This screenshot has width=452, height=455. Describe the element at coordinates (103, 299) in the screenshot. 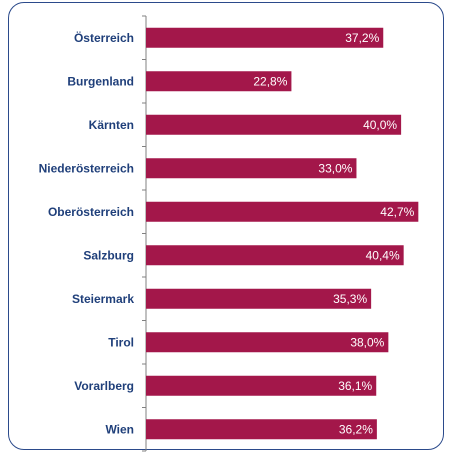

I see `category-label: Steiermark` at that location.